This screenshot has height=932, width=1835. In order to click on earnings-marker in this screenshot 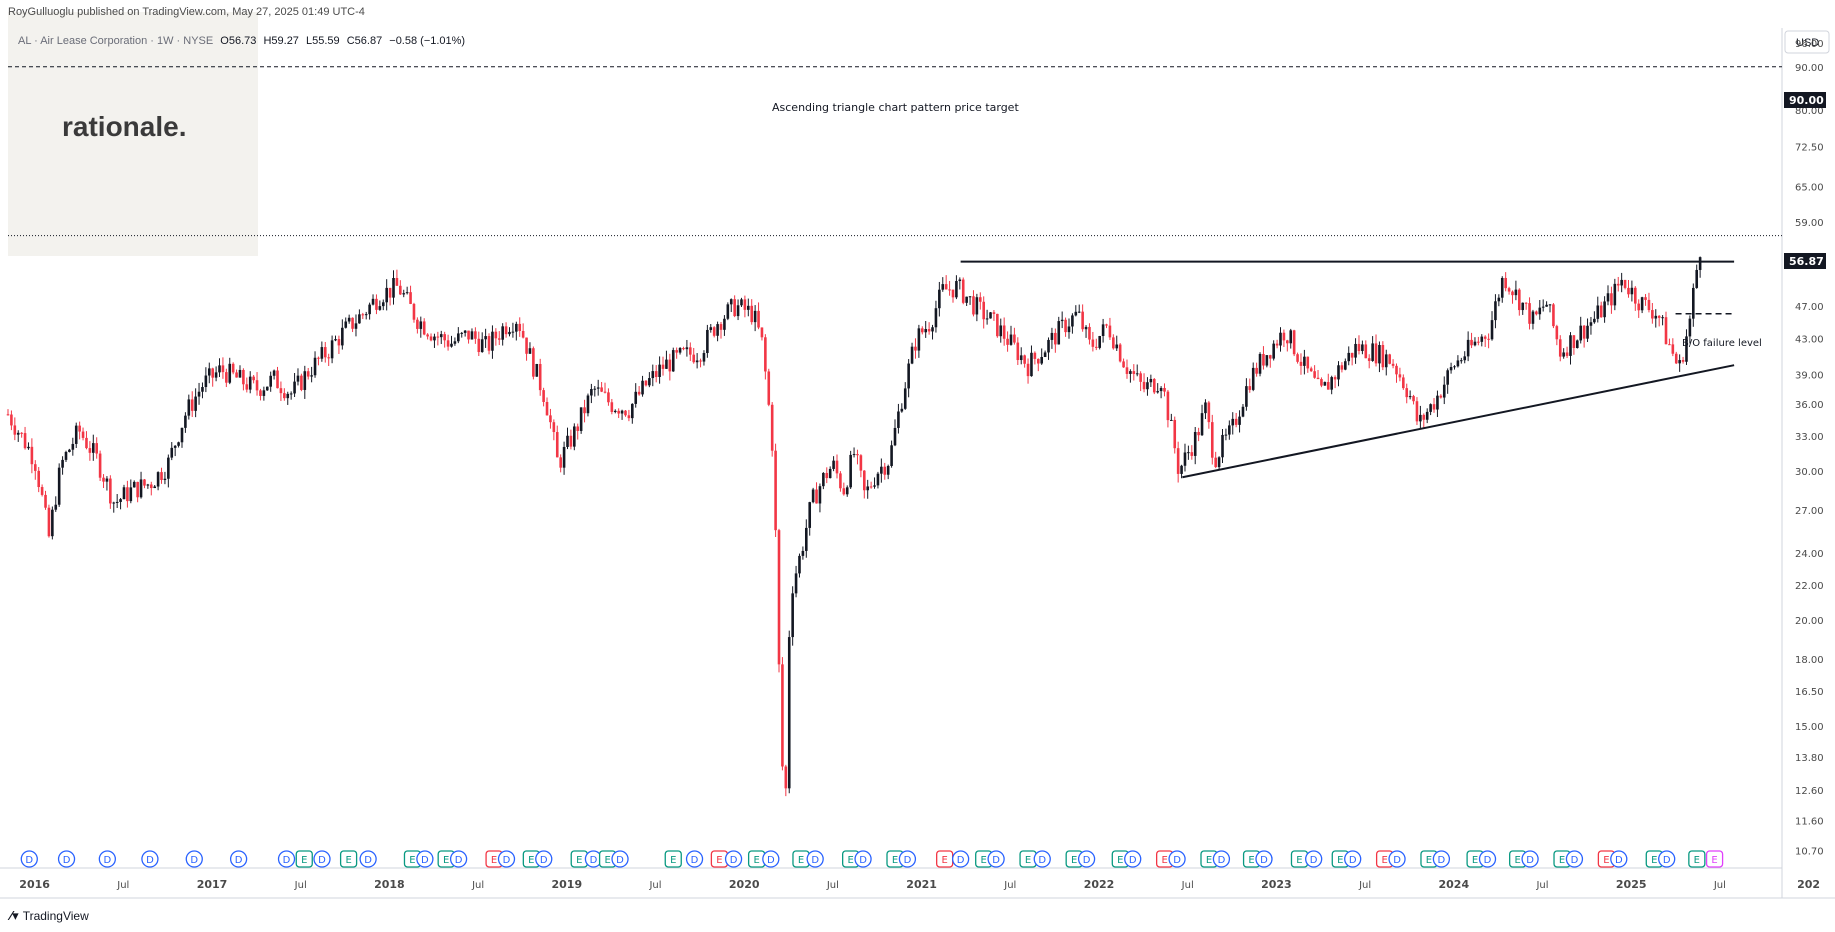, I will do `click(348, 859)`.